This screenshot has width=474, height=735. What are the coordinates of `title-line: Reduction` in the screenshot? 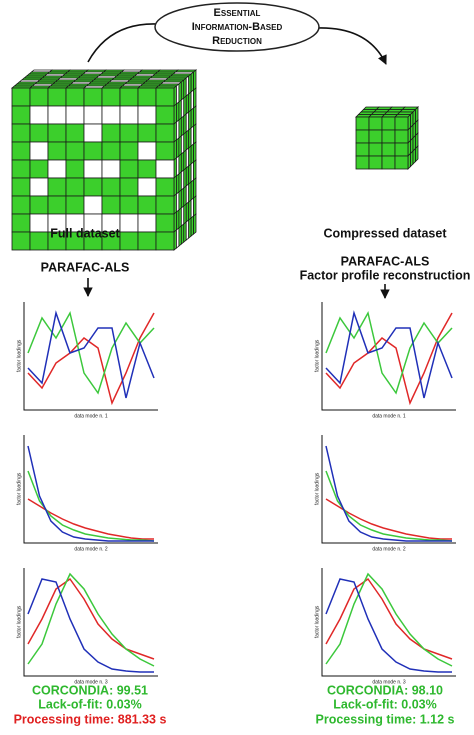 It's located at (237, 41).